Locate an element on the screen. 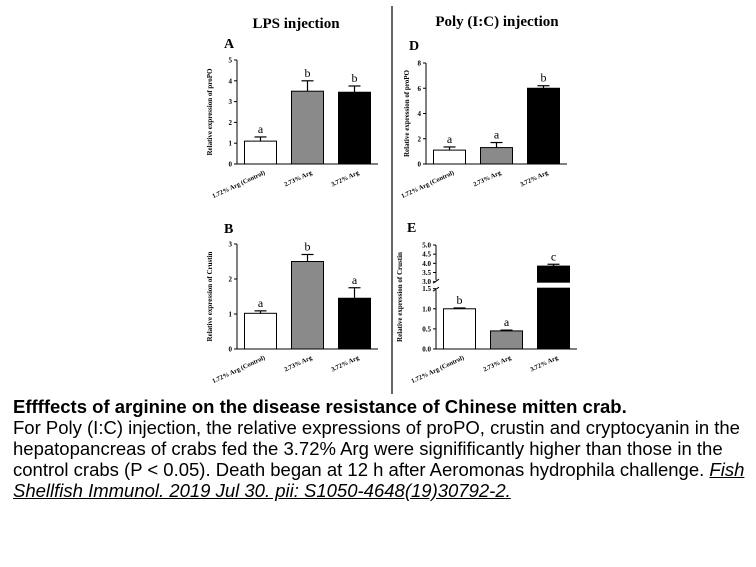 The width and height of the screenshot is (756, 567). y-tick-label: 3.5 is located at coordinates (426, 273).